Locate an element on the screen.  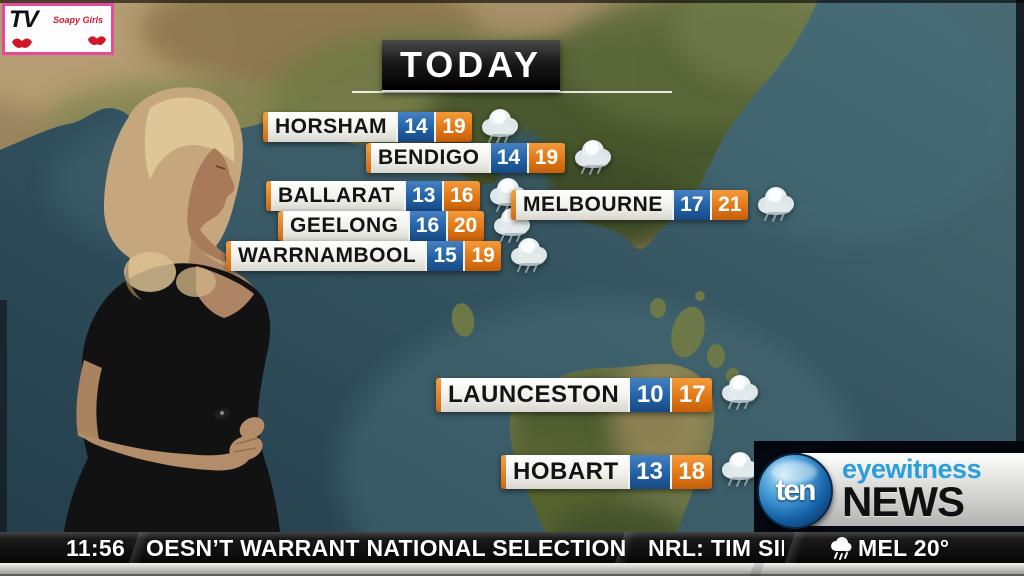
city-weather-row: GEELONG 16 20 is located at coordinates (406, 225).